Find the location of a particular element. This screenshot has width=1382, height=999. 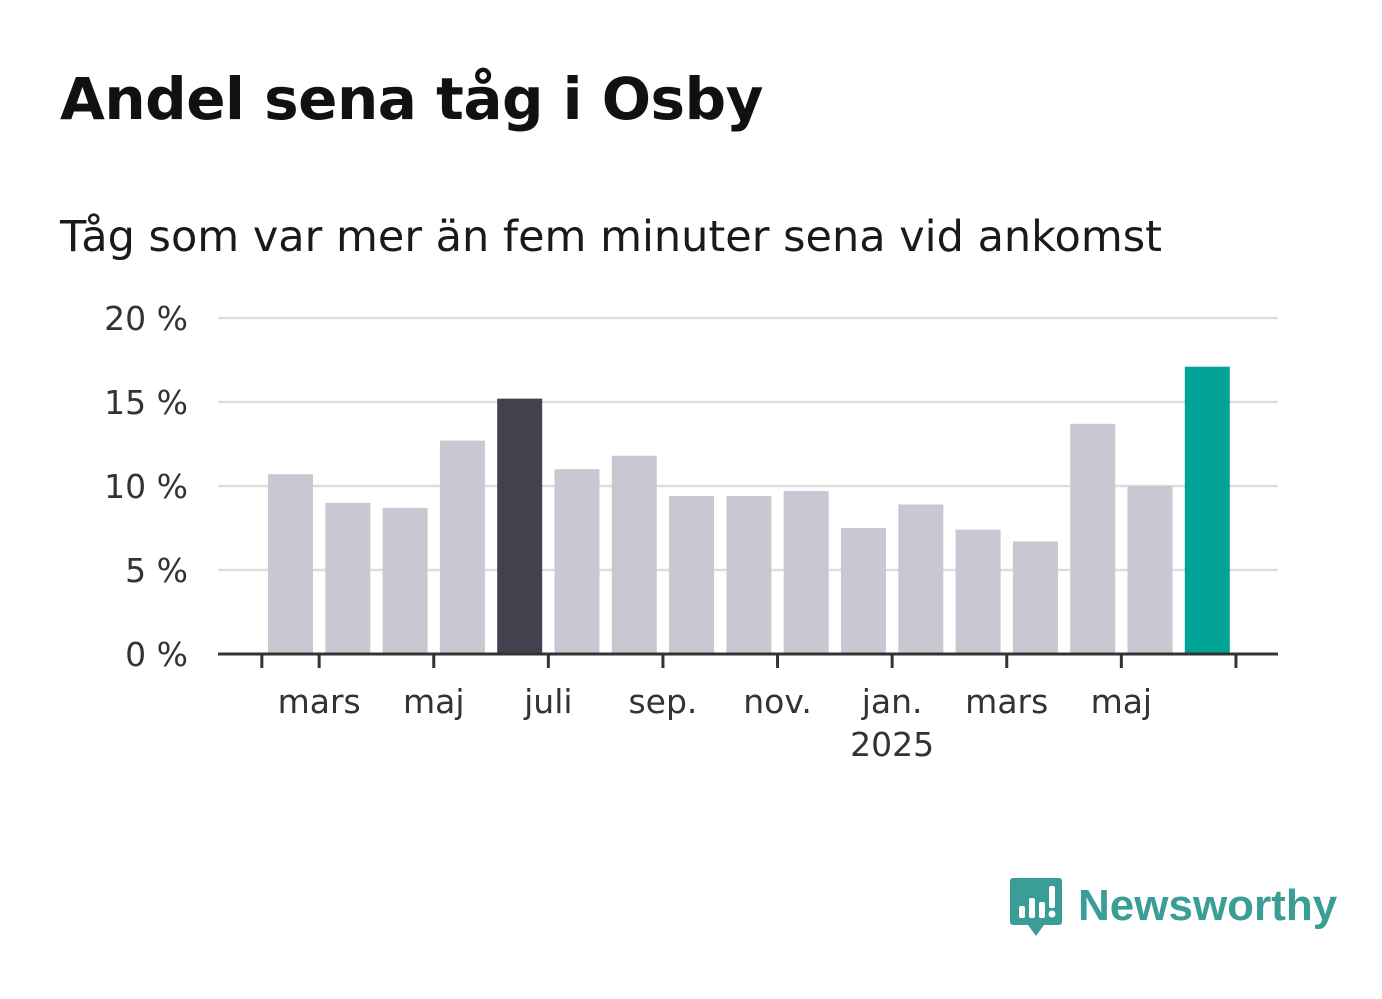

y-axis: 0 % 5 % 10 % 15 % 20 % is located at coordinates (146, 486).